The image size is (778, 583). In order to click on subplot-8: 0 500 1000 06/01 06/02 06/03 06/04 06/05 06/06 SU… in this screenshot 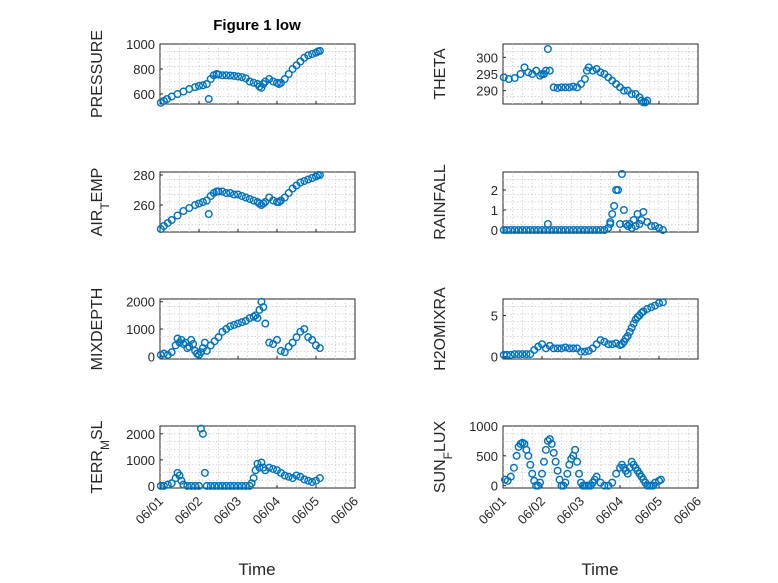, I will do `click(568, 473)`.